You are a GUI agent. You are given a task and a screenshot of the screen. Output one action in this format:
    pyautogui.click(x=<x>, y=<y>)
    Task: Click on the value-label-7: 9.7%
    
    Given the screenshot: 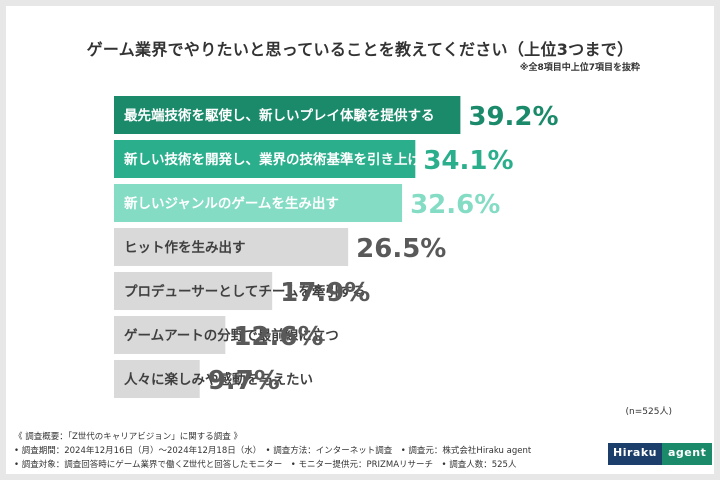 What is the action you would take?
    pyautogui.click(x=244, y=381)
    